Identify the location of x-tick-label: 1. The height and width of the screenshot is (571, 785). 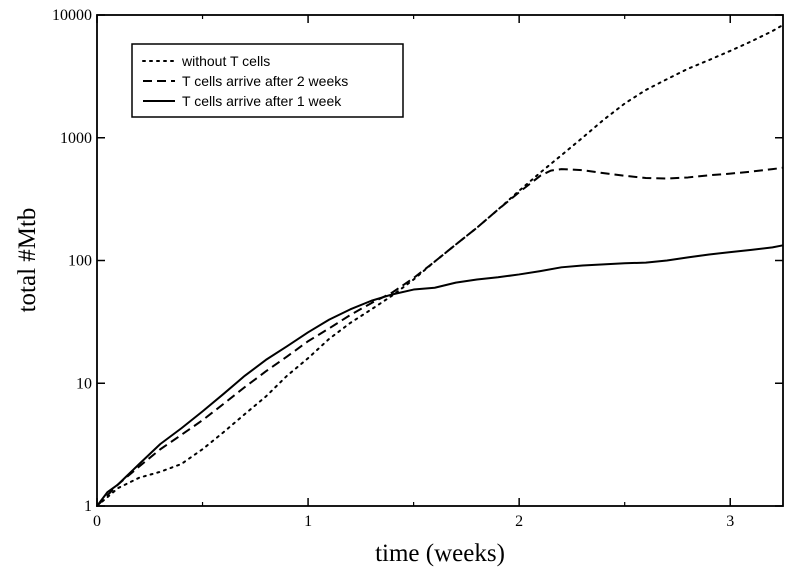
(308, 521).